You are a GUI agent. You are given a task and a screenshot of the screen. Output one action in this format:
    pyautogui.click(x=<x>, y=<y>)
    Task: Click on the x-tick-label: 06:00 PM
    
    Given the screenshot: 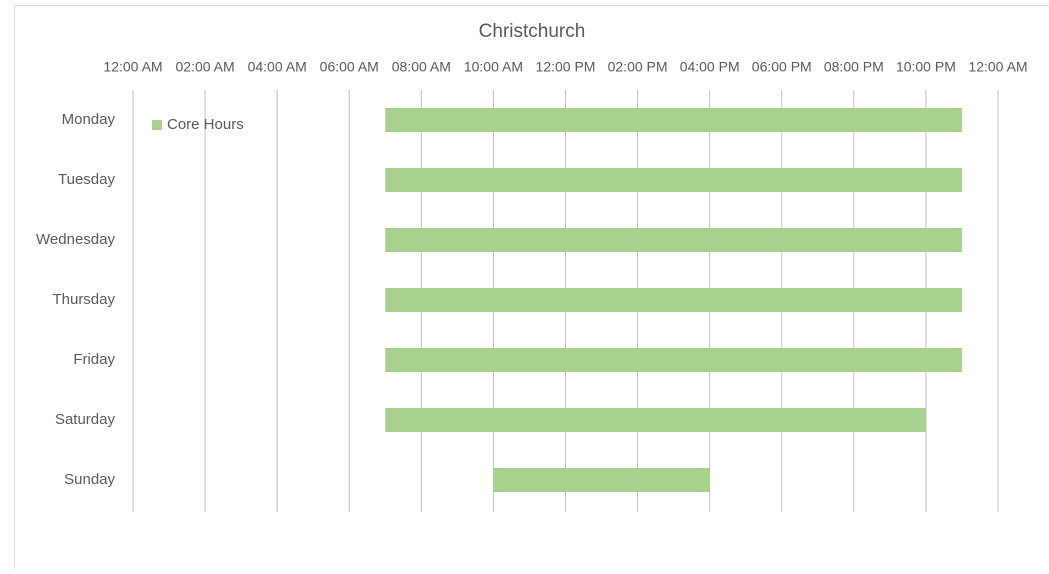 What is the action you would take?
    pyautogui.click(x=782, y=67)
    